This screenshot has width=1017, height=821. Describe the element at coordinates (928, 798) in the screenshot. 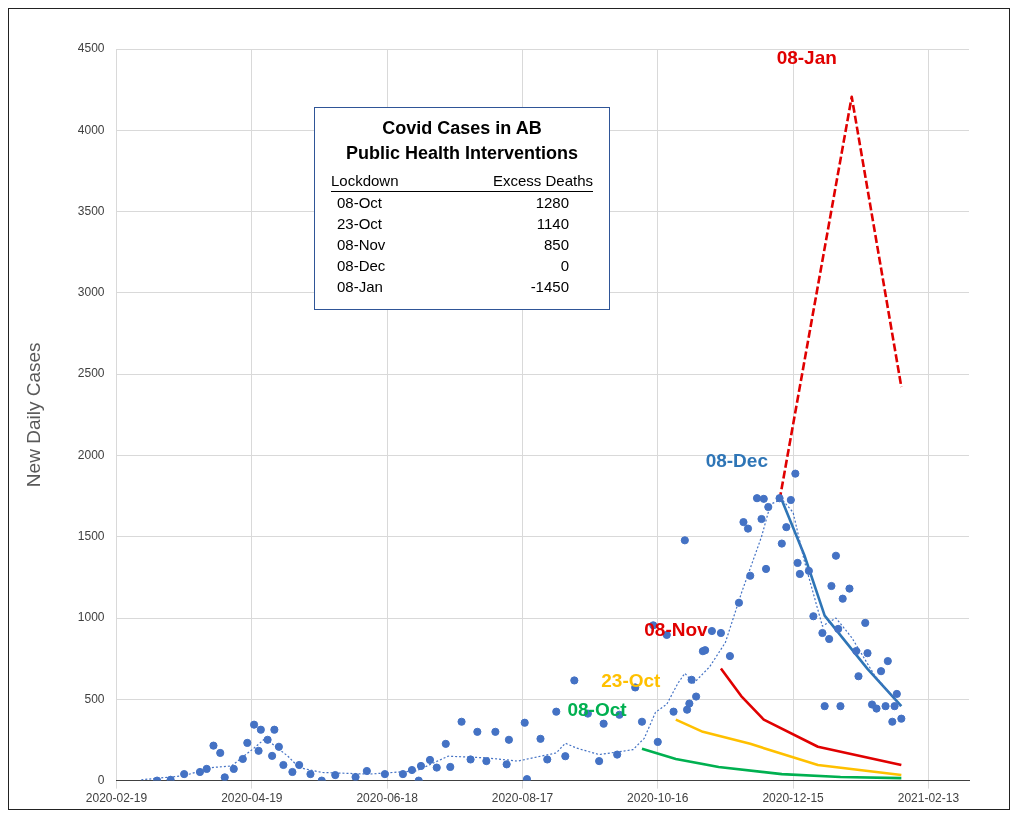

I see `x-tick-label: 2021-02-13` at that location.